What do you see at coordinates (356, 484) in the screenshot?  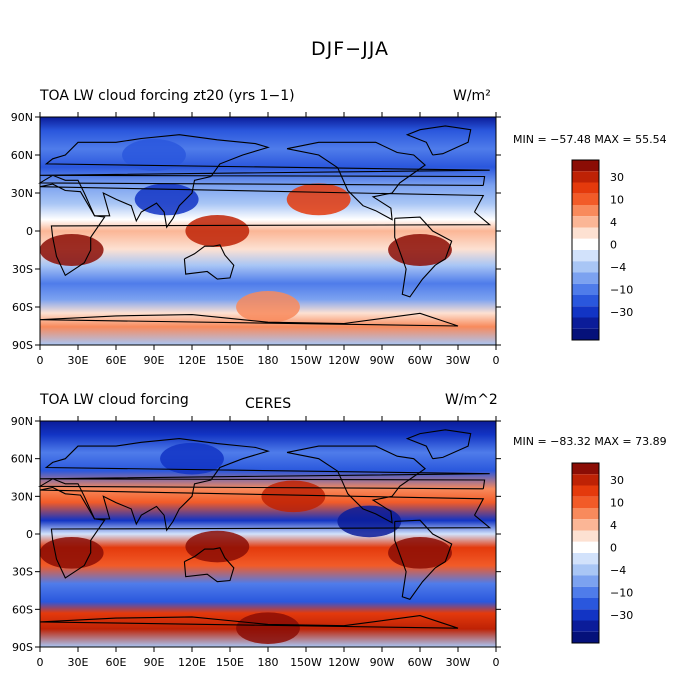 I see `coastline-namerica` at bounding box center [356, 484].